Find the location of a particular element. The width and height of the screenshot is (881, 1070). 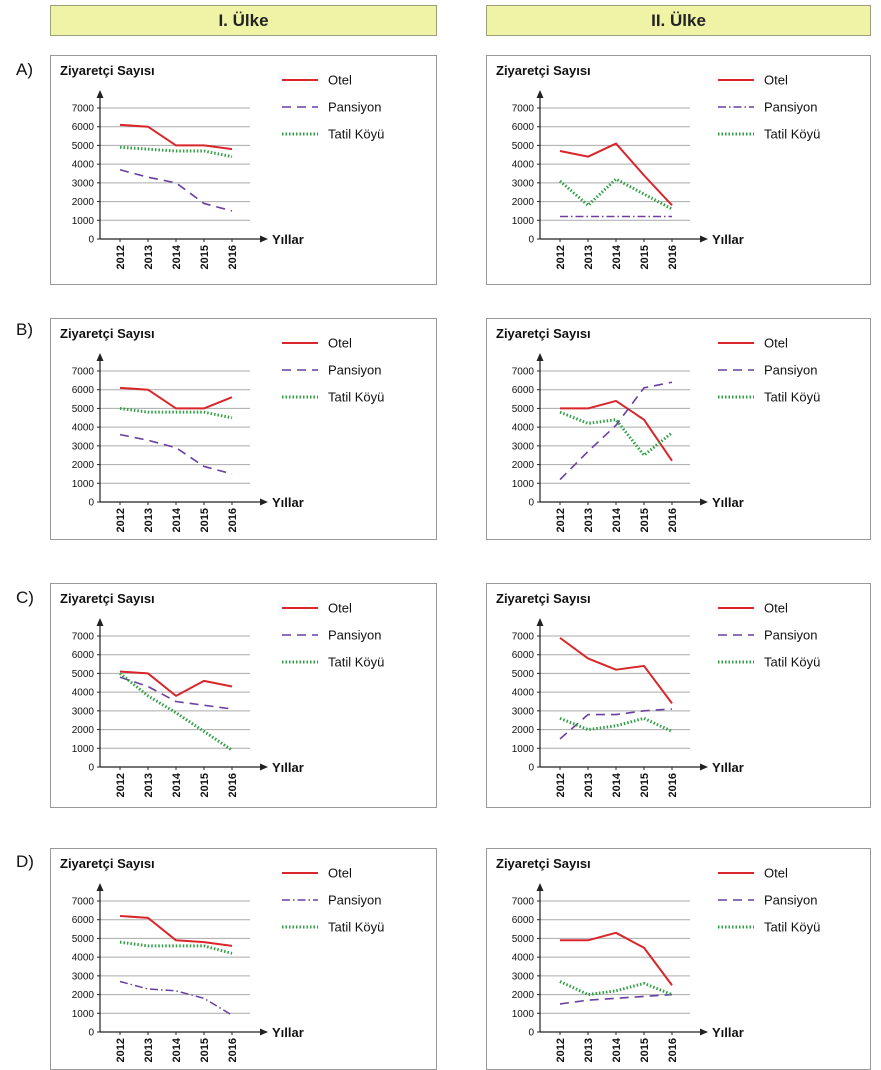

y-tick-label: 4000 is located at coordinates (523, 693).